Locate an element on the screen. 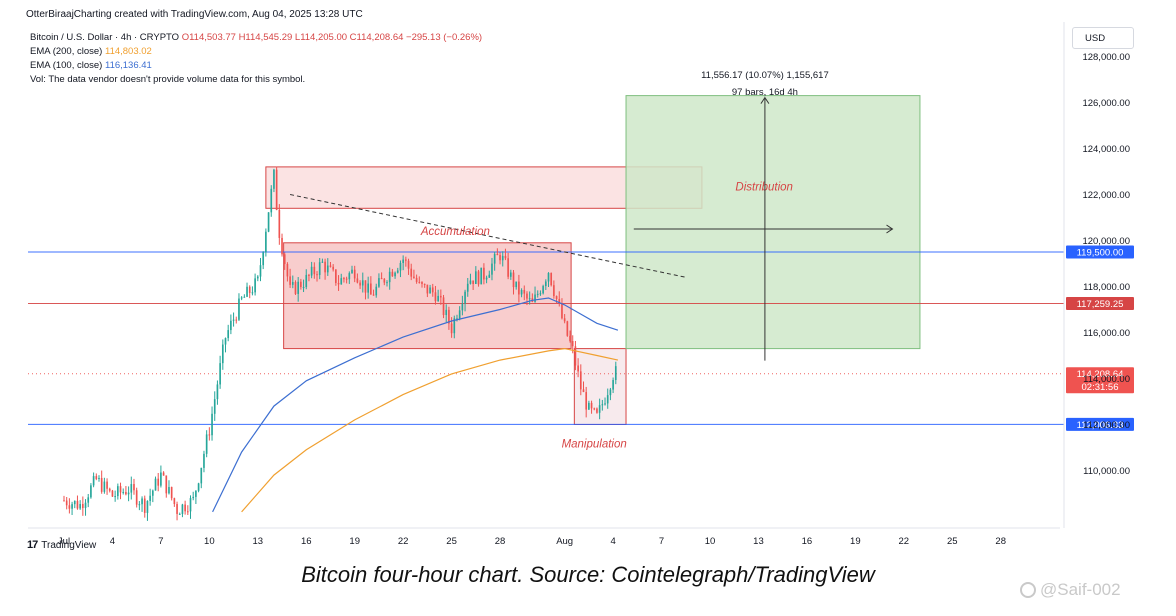 The height and width of the screenshot is (616, 1176). legend-ema200-label: EMA (200, close) is located at coordinates (66, 51).